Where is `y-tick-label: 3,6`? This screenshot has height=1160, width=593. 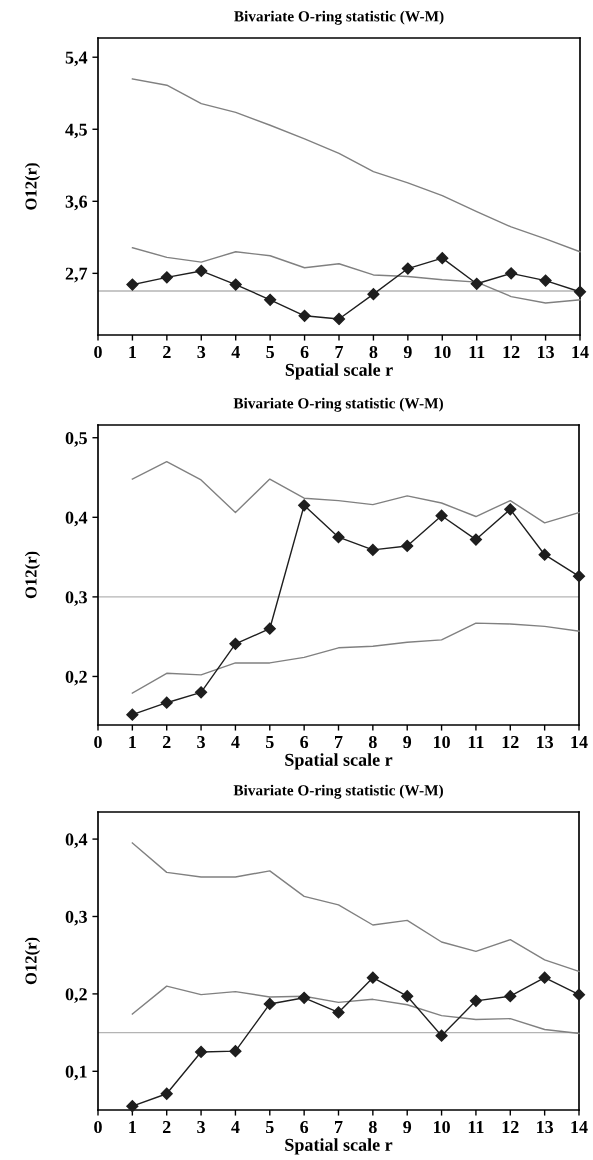
y-tick-label: 3,6 is located at coordinates (76, 203).